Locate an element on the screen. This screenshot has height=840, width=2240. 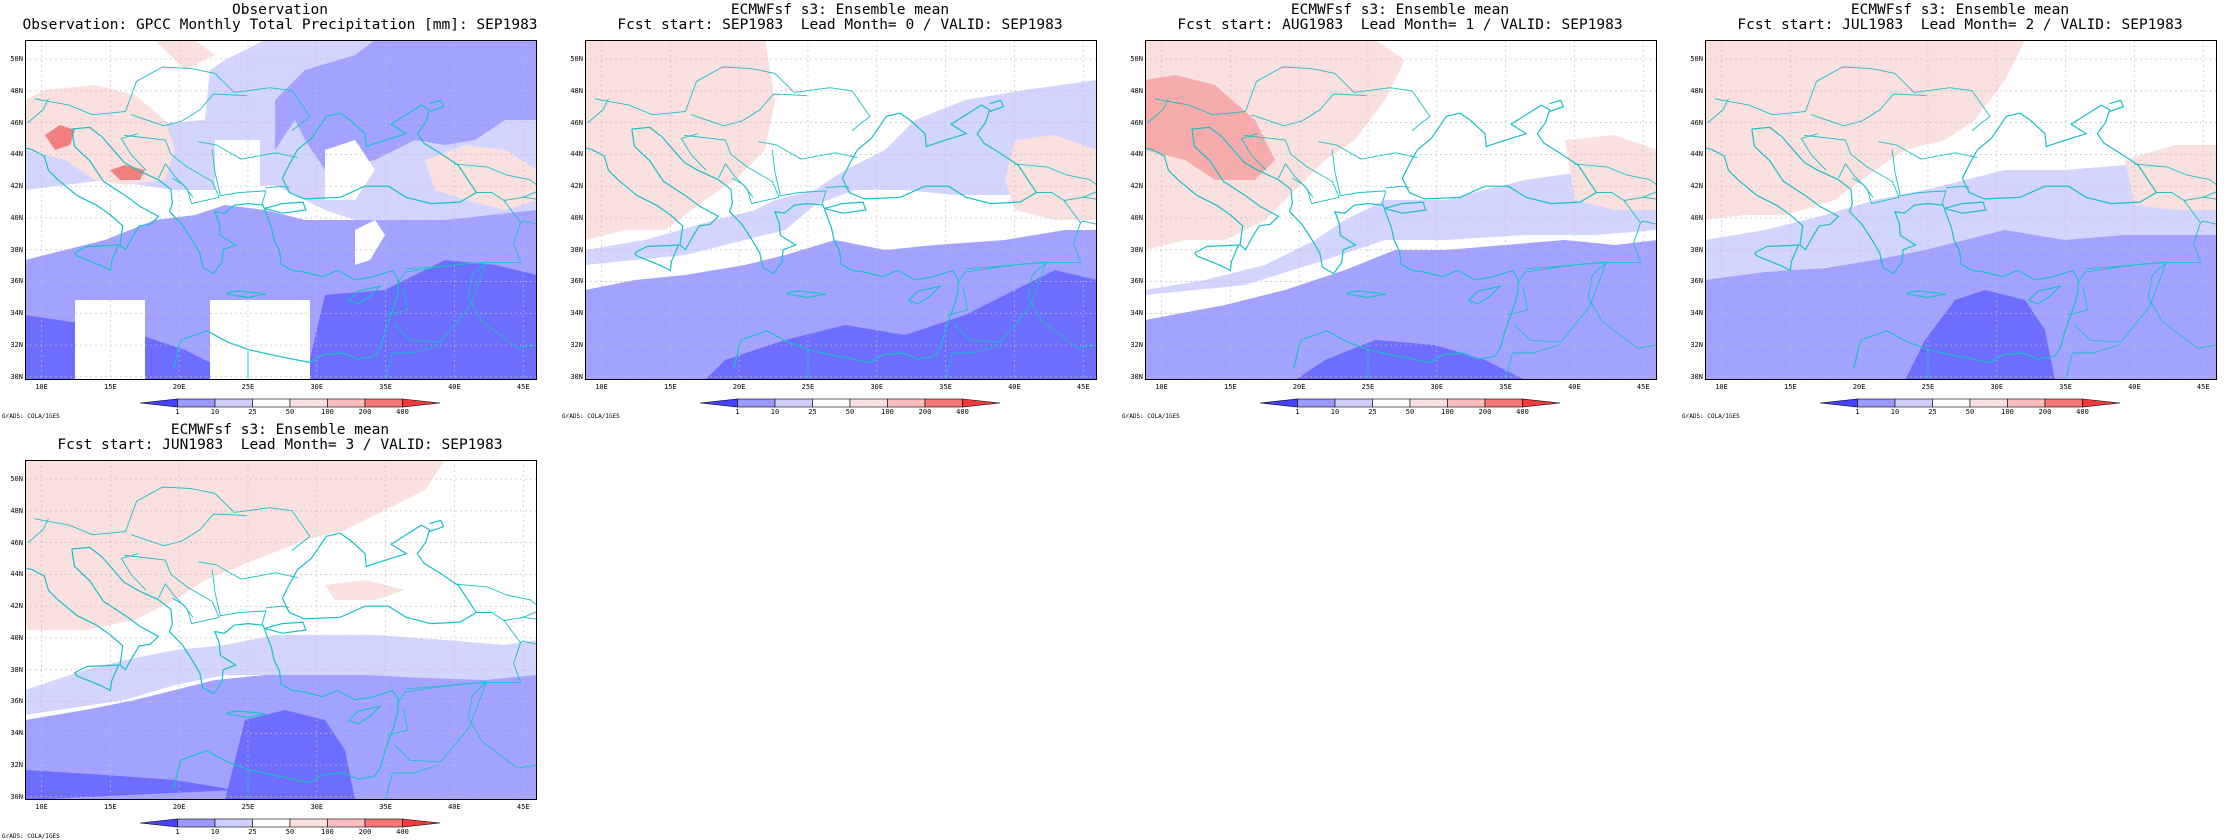
lat-tick-label: 34N is located at coordinates (16, 733).